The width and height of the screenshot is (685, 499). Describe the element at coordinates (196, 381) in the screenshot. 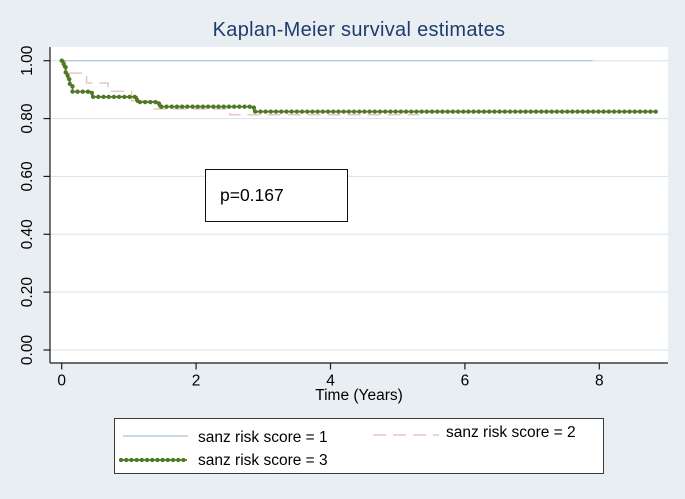

I see `x-tick-label: 2` at that location.